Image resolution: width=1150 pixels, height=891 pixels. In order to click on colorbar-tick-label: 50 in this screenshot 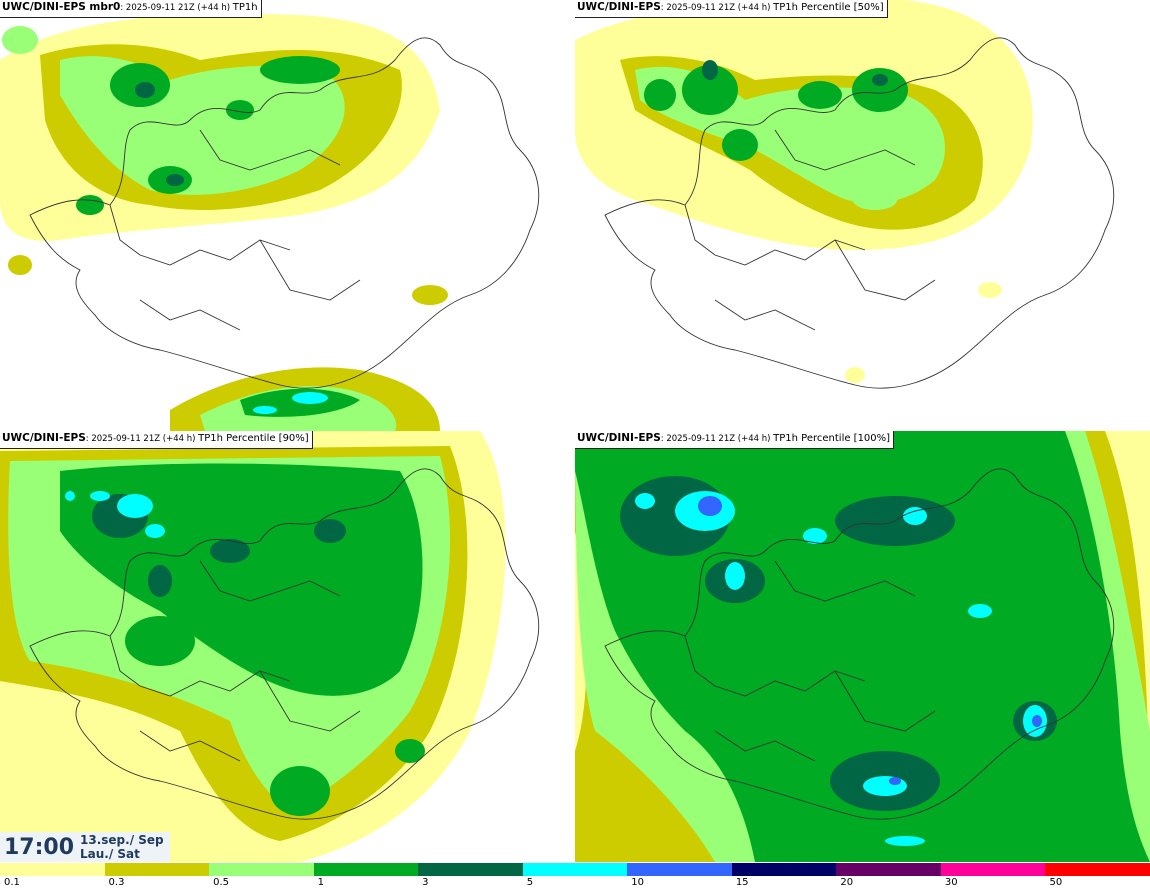, I will do `click(1056, 882)`.